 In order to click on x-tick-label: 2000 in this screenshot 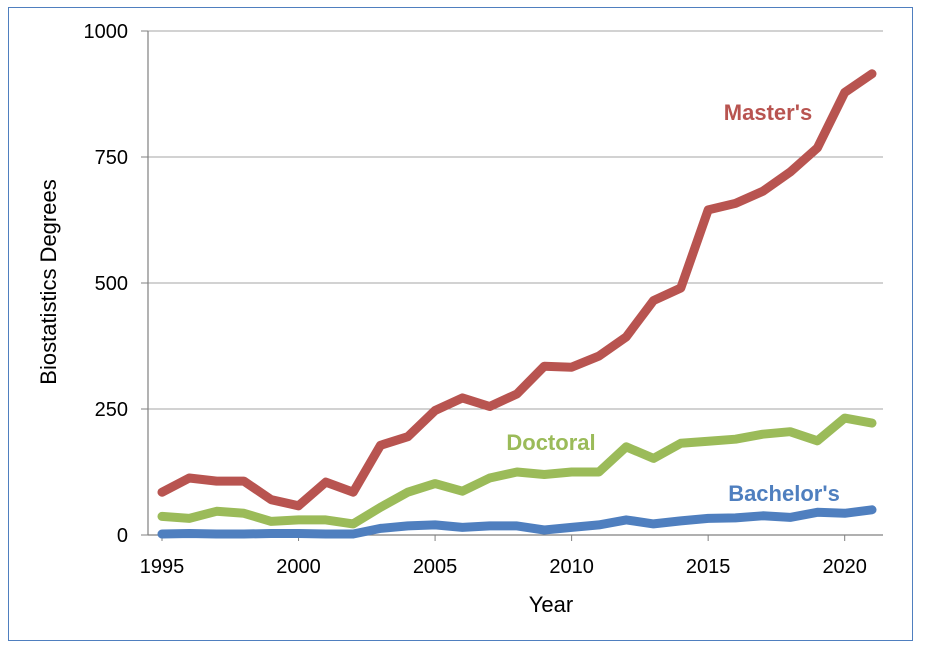, I will do `click(298, 567)`.